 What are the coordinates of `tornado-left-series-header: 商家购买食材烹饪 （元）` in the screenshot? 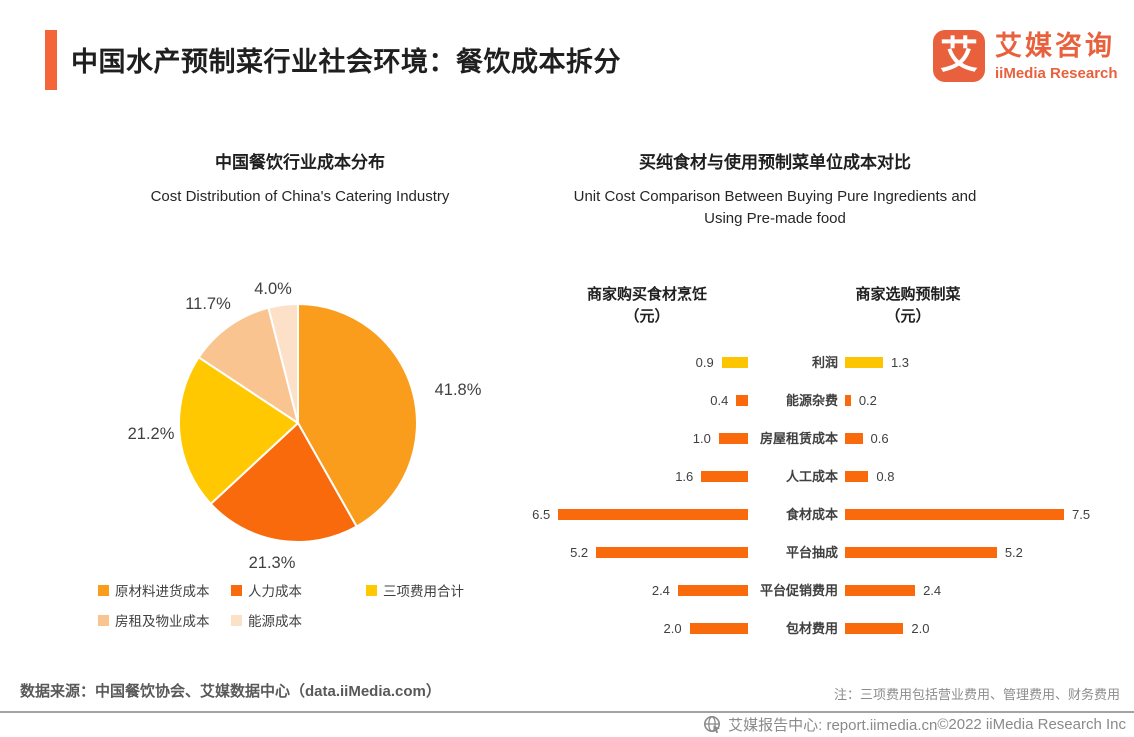 It's located at (646, 305).